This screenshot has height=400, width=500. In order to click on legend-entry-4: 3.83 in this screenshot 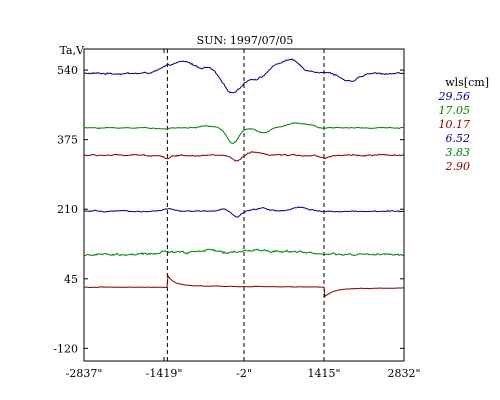, I will do `click(458, 152)`.